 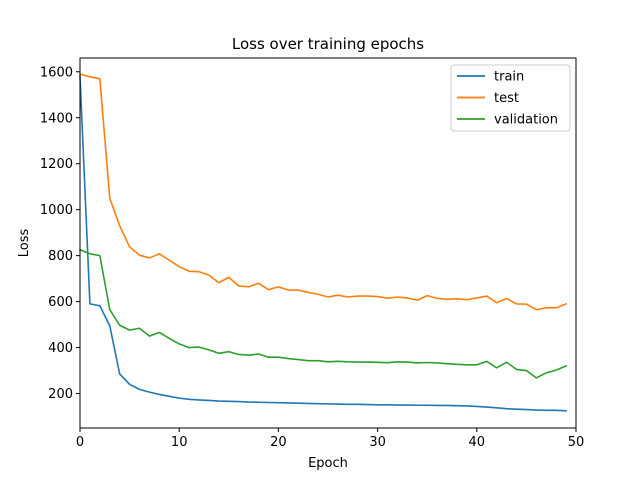 What do you see at coordinates (278, 442) in the screenshot?
I see `x-tick-label: 20` at bounding box center [278, 442].